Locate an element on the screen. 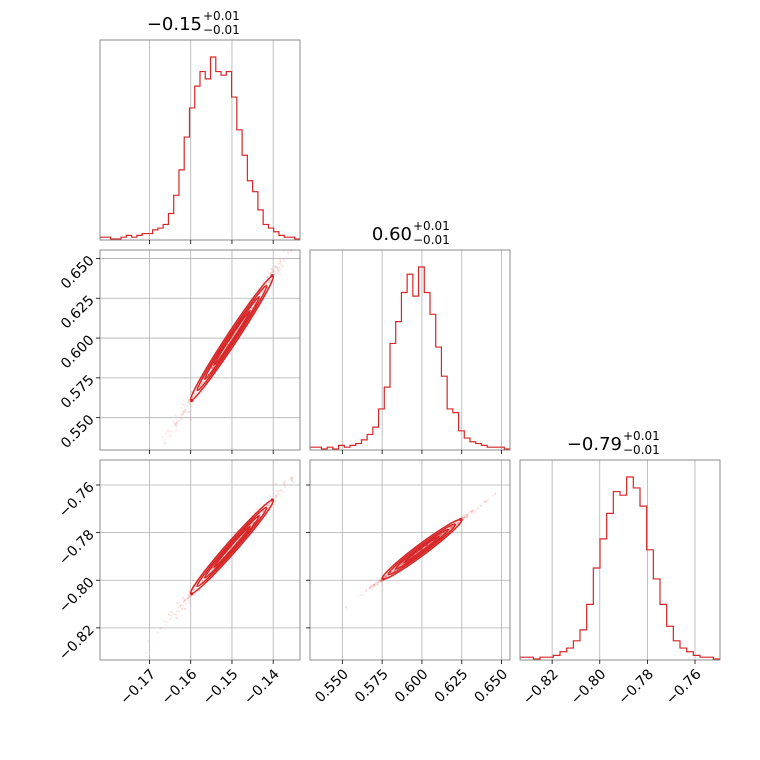  contour-level is located at coordinates (422, 549).